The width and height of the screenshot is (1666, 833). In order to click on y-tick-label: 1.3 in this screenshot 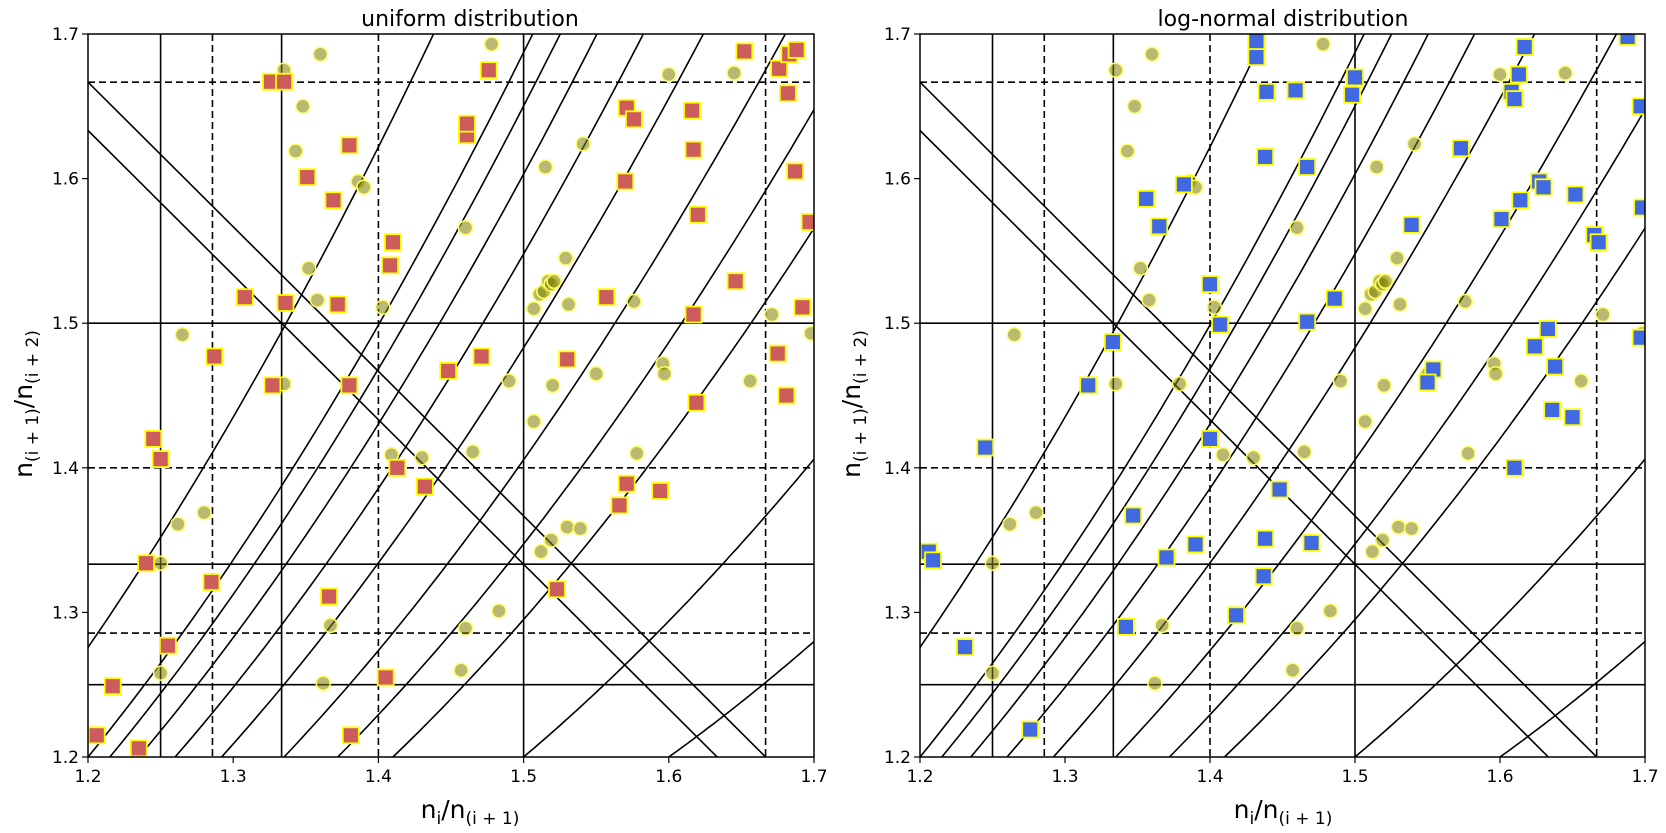, I will do `click(897, 613)`.